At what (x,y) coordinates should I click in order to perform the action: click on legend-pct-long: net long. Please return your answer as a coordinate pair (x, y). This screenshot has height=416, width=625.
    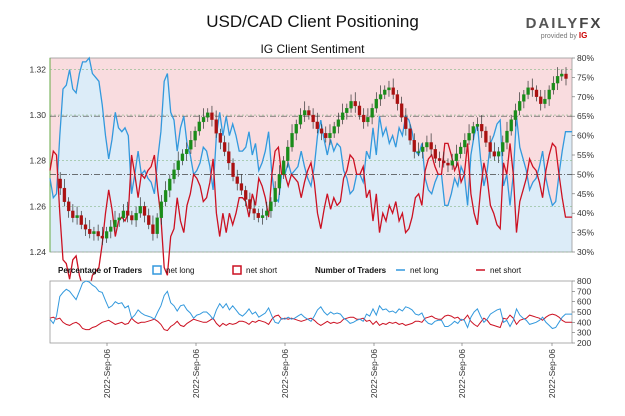
    Looking at the image, I should click on (180, 270).